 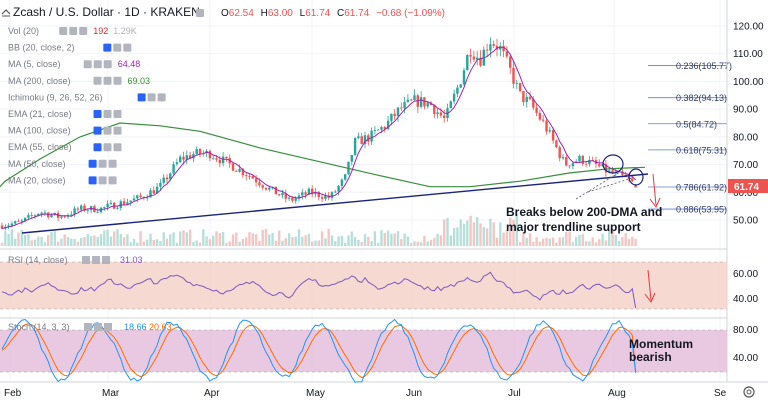 I want to click on indicator-row: Vol (20) 192 1.29K, so click(x=72, y=31).